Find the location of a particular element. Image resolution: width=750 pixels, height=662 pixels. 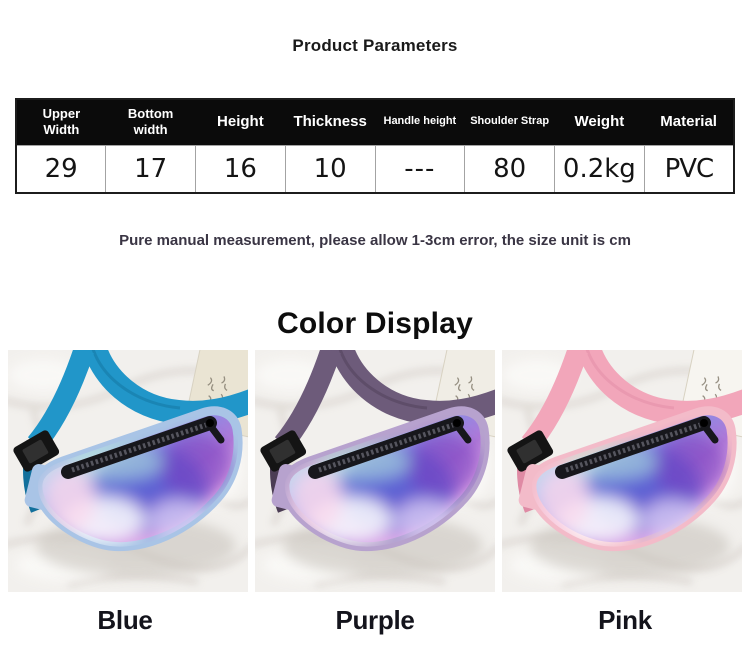

color-display-title: Color Display is located at coordinates (375, 323).